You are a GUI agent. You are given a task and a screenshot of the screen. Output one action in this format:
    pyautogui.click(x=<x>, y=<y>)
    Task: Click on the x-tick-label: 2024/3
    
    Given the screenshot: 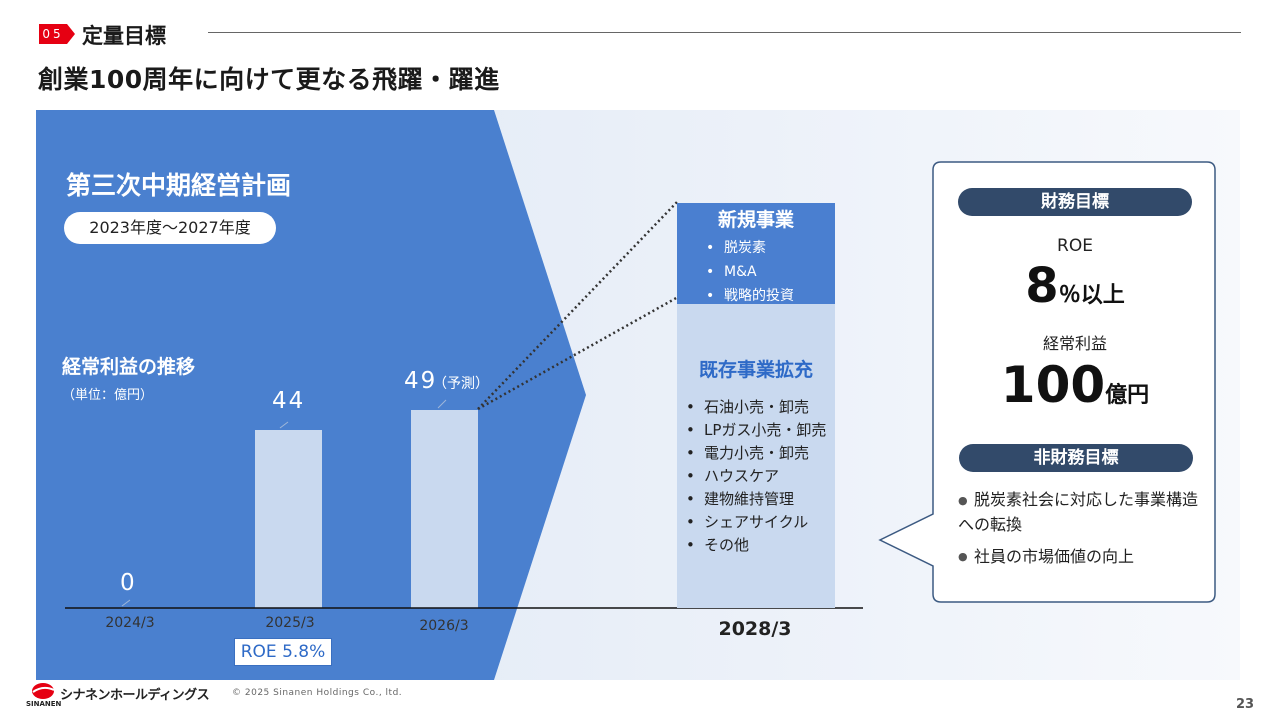 What is the action you would take?
    pyautogui.click(x=130, y=623)
    